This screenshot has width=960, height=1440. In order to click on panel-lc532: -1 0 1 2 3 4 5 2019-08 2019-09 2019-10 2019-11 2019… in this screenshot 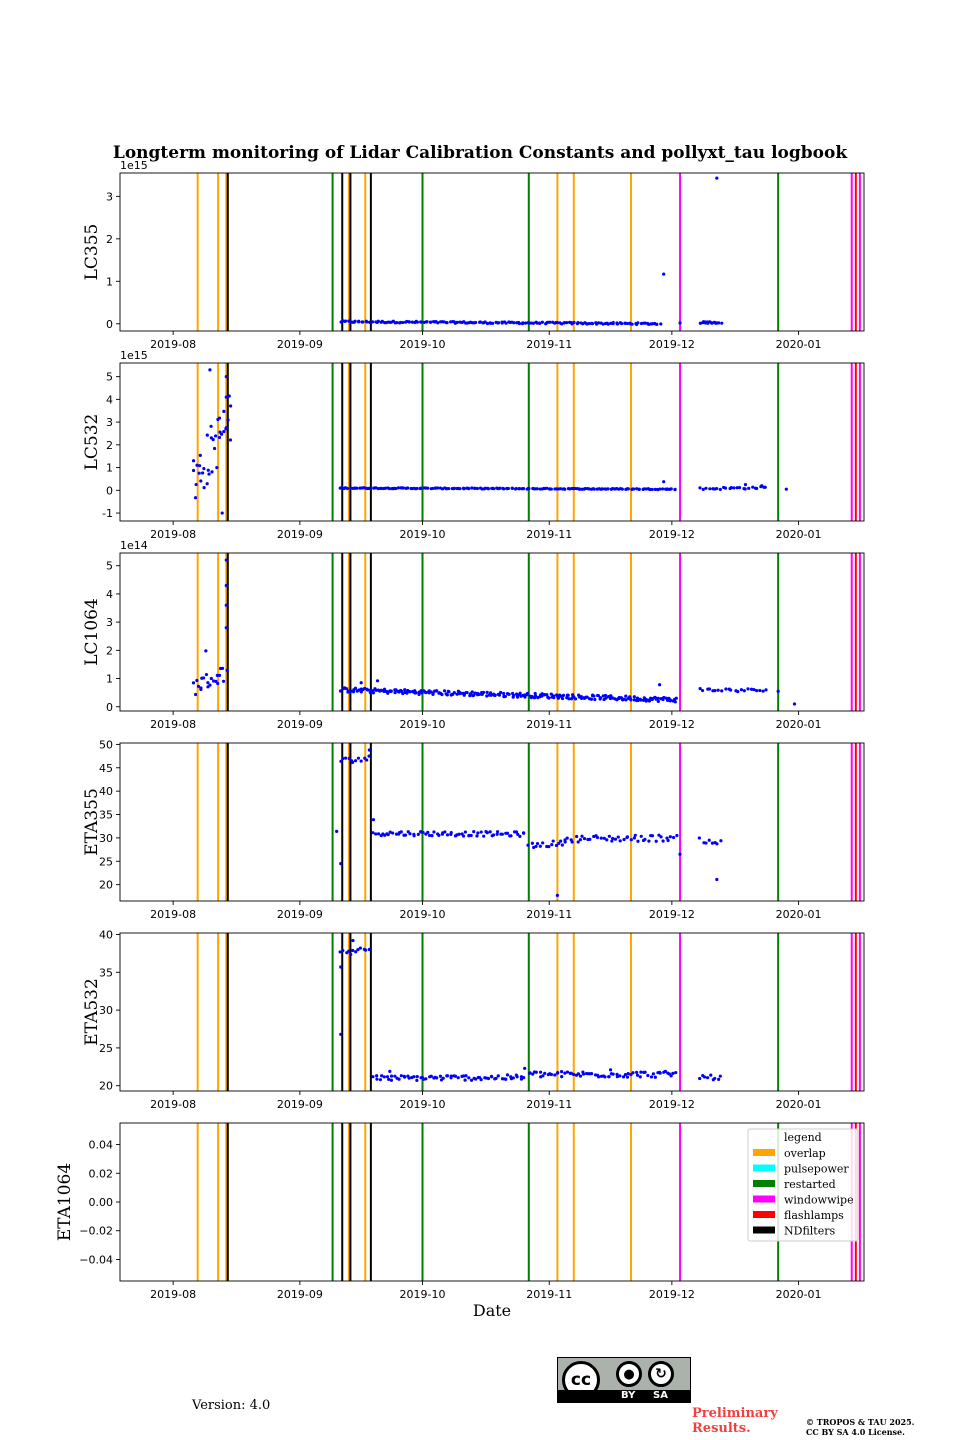, I will do `click(473, 445)`.